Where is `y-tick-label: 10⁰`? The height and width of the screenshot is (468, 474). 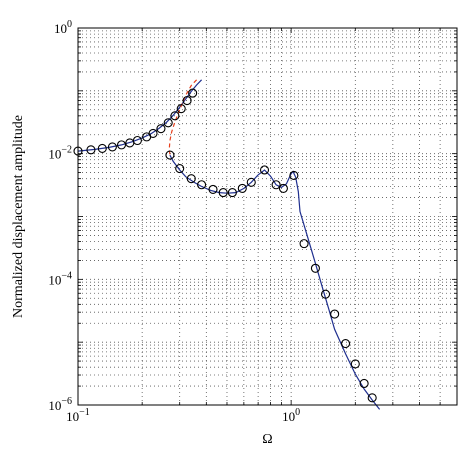
y-tick-label: 10⁰ is located at coordinates (63, 27).